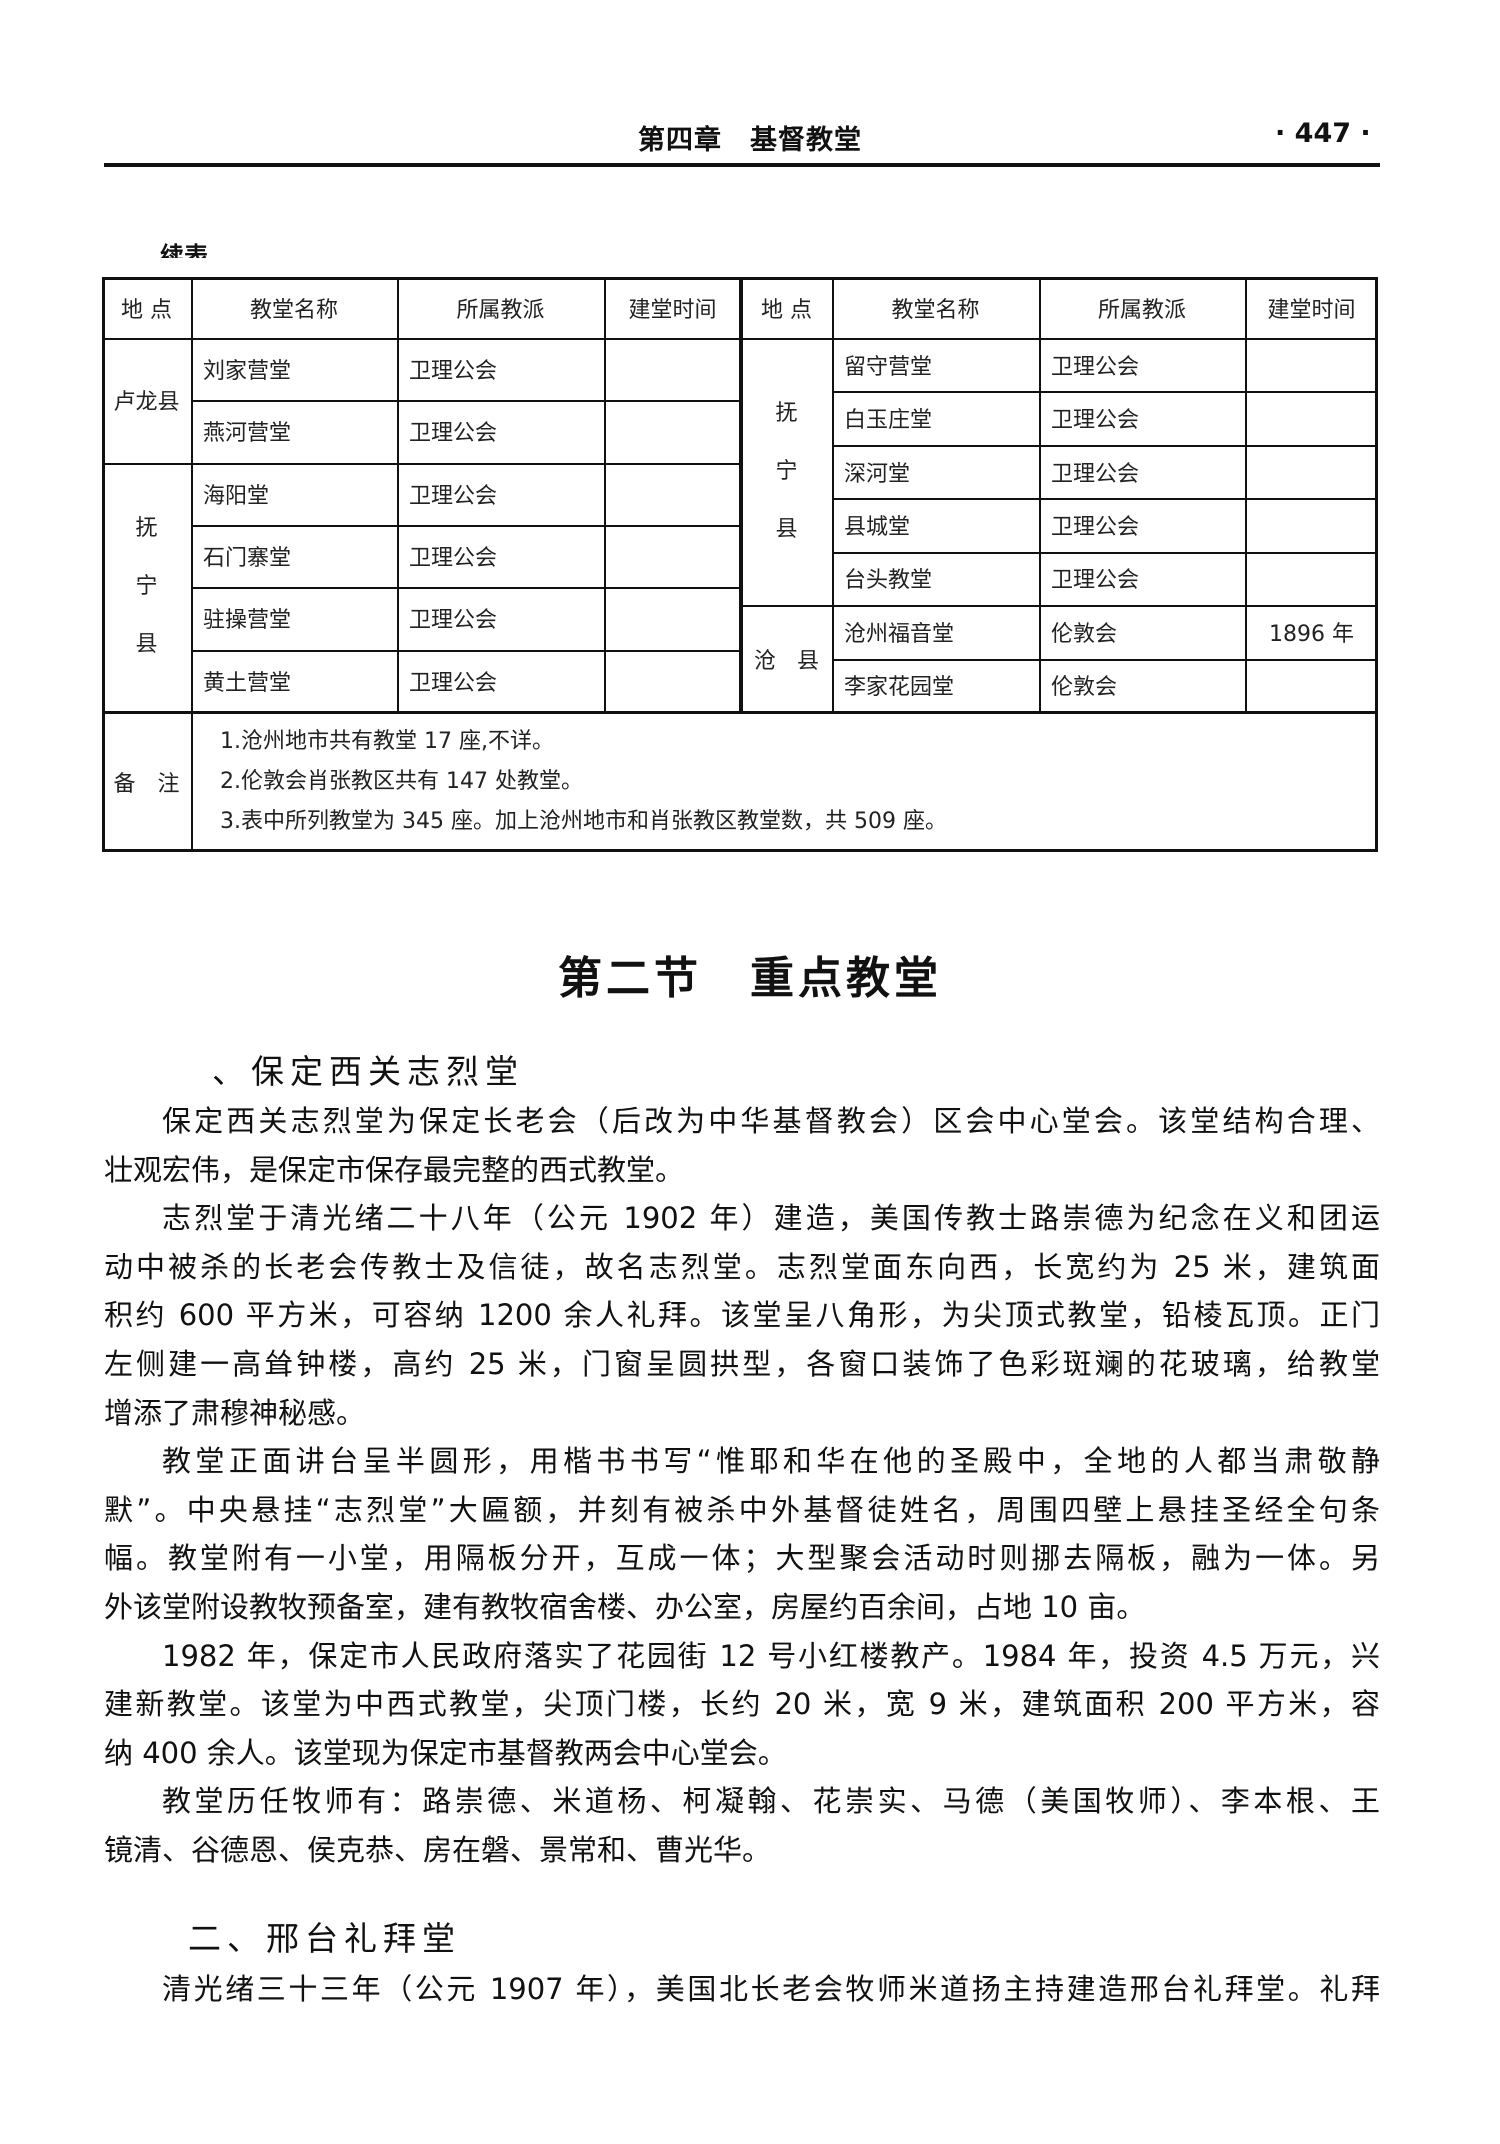 Image resolution: width=1500 pixels, height=2144 pixels. Describe the element at coordinates (236, 496) in the screenshot. I see `church-name: 海阳堂` at that location.